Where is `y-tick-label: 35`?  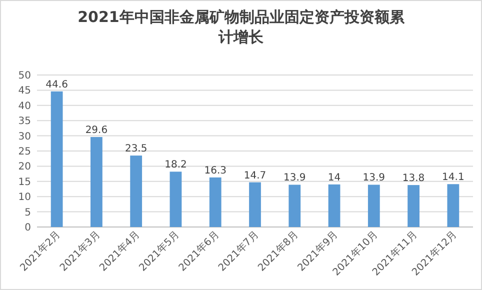
y-tick-label: 35 is located at coordinates (24, 122).